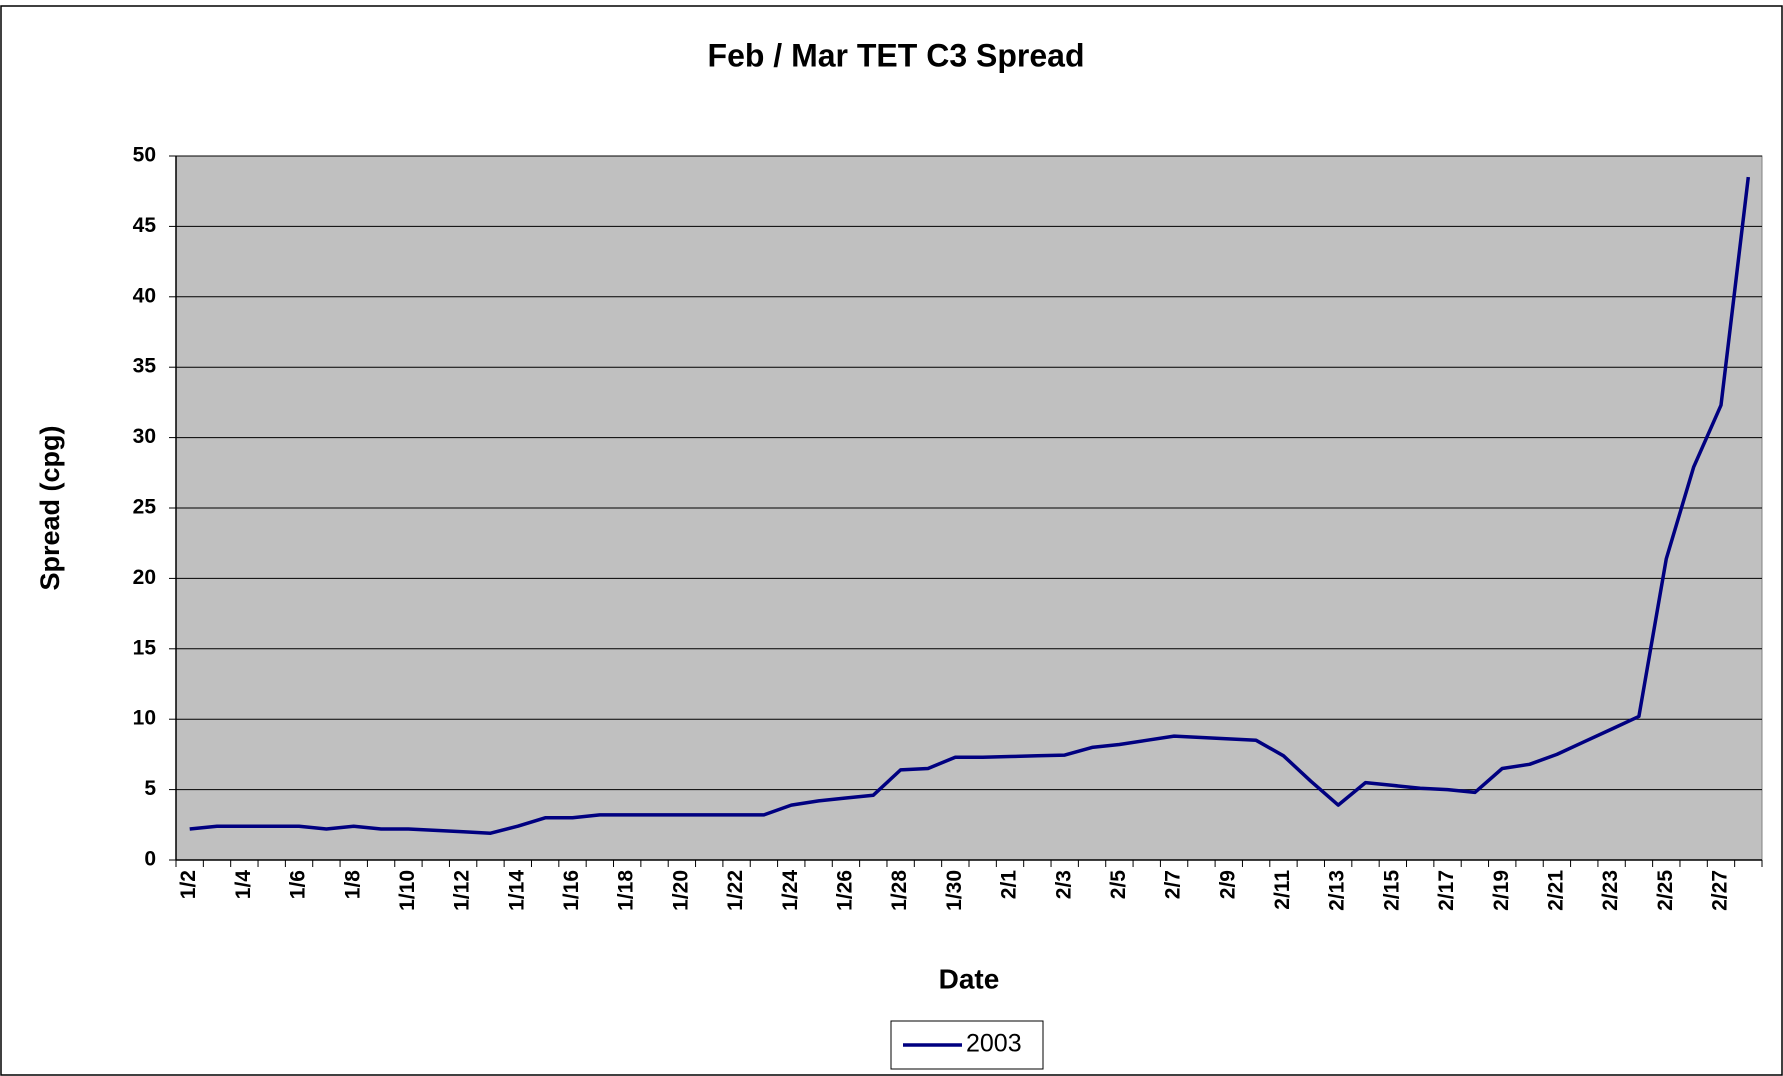  What do you see at coordinates (298, 884) in the screenshot?
I see `x-tick-label: 1/6` at bounding box center [298, 884].